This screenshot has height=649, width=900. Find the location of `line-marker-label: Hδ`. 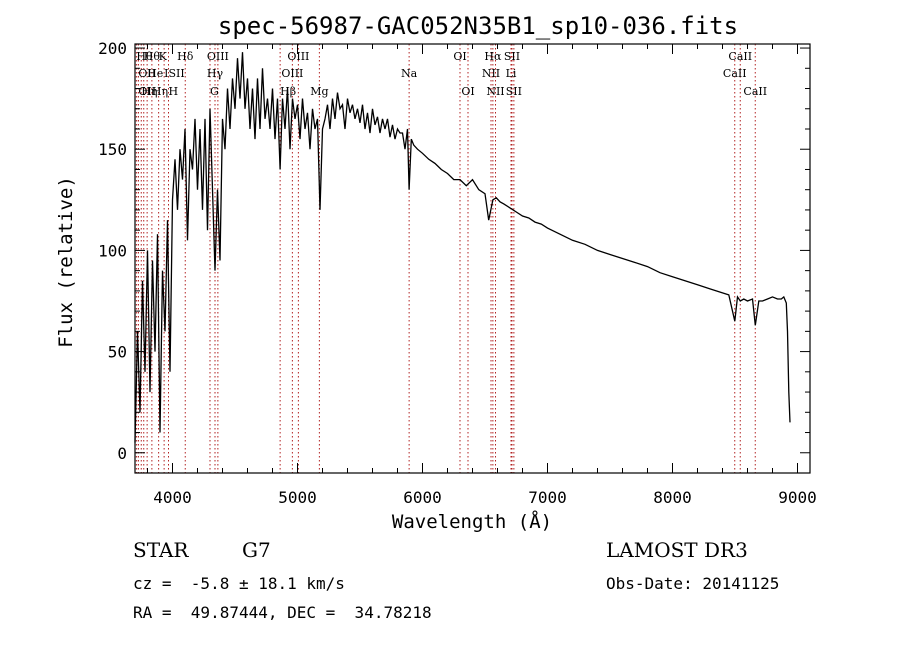

line-marker-label: Hδ is located at coordinates (185, 56).